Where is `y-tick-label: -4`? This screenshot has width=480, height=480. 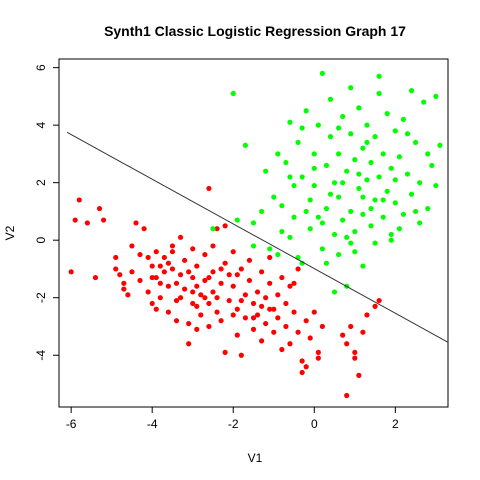
y-tick-label: -4 is located at coordinates (41, 355).